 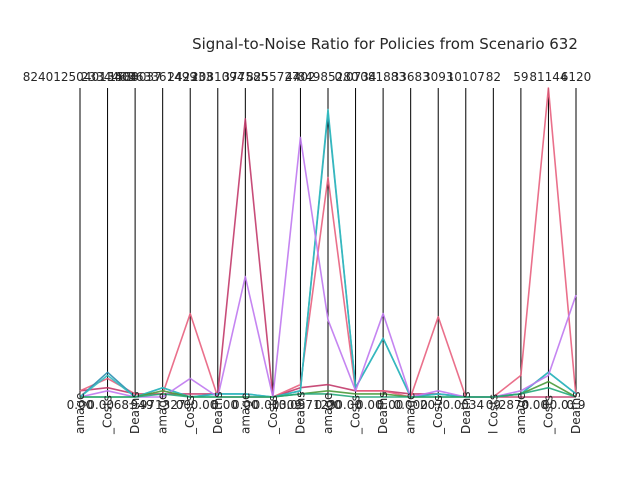 What do you see at coordinates (411, 77) in the screenshot?
I see `axis-top-label: 33683` at bounding box center [411, 77].